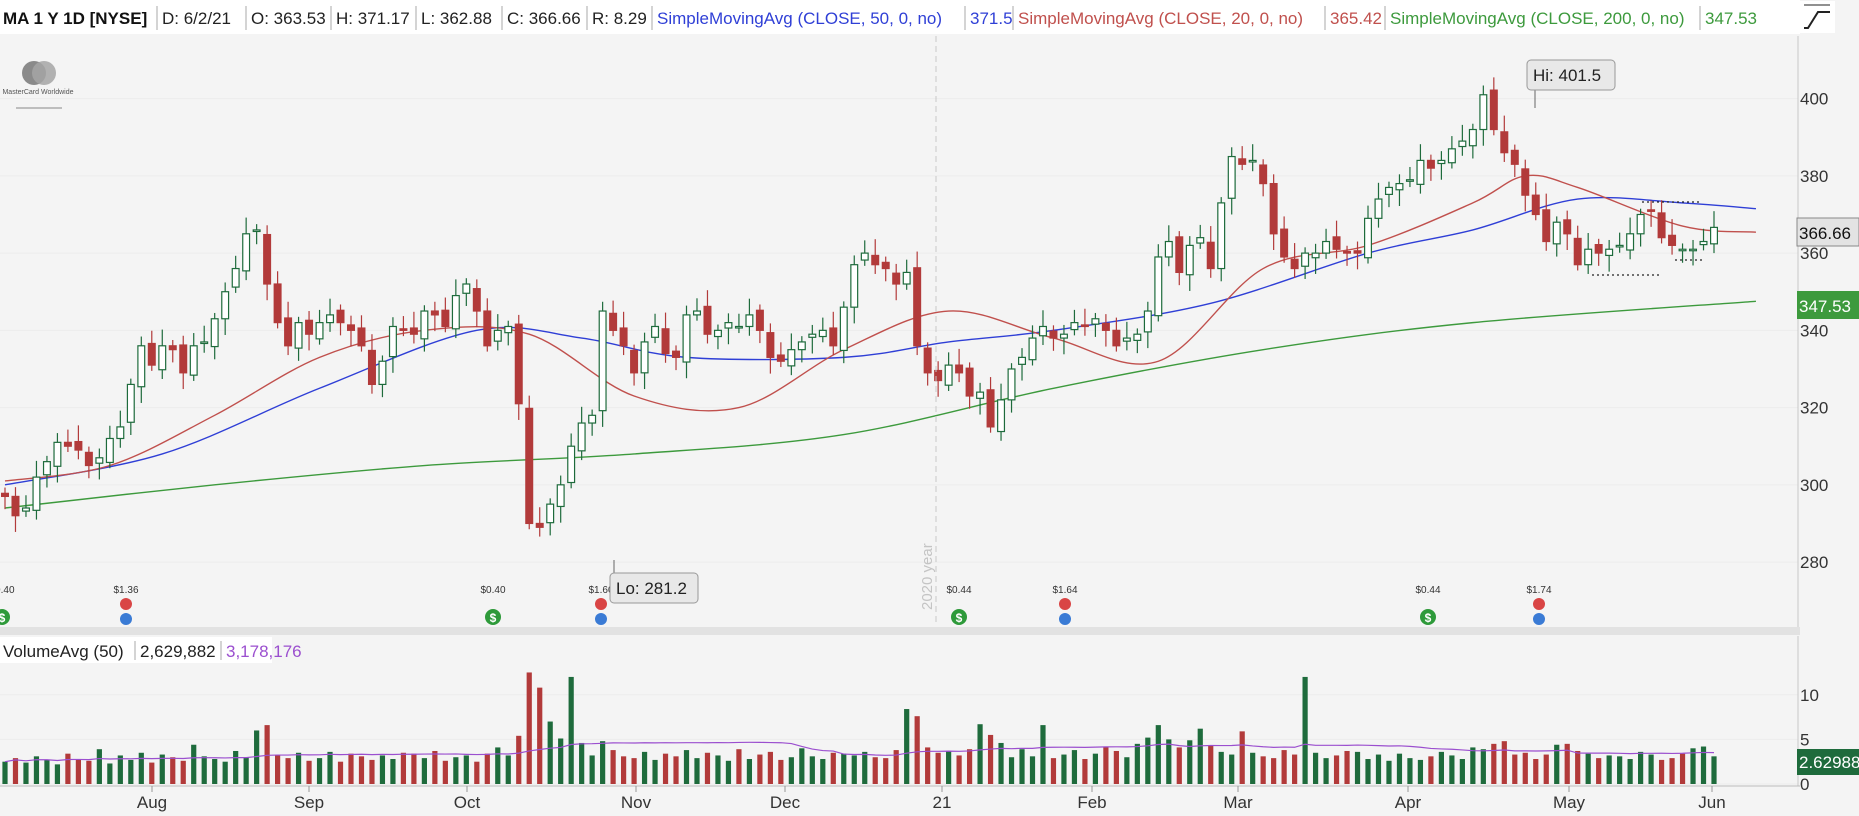 This screenshot has width=1859, height=816. What do you see at coordinates (1537, 18) in the screenshot?
I see `sma200-label: SimpleMovingAvg (CLOSE, 200, 0, no)` at bounding box center [1537, 18].